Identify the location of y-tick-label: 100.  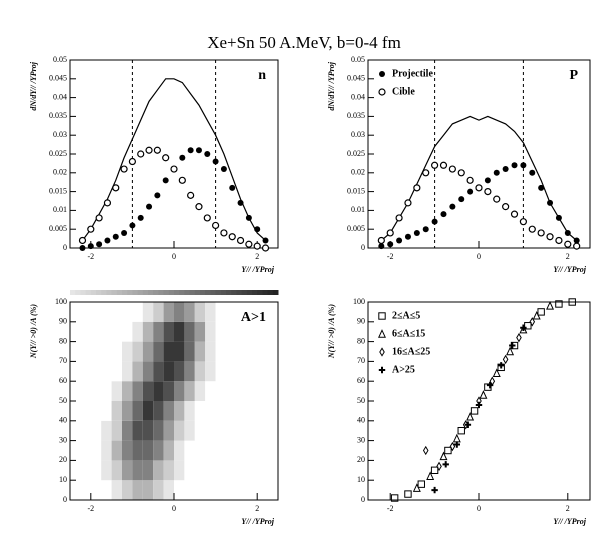
(359, 301).